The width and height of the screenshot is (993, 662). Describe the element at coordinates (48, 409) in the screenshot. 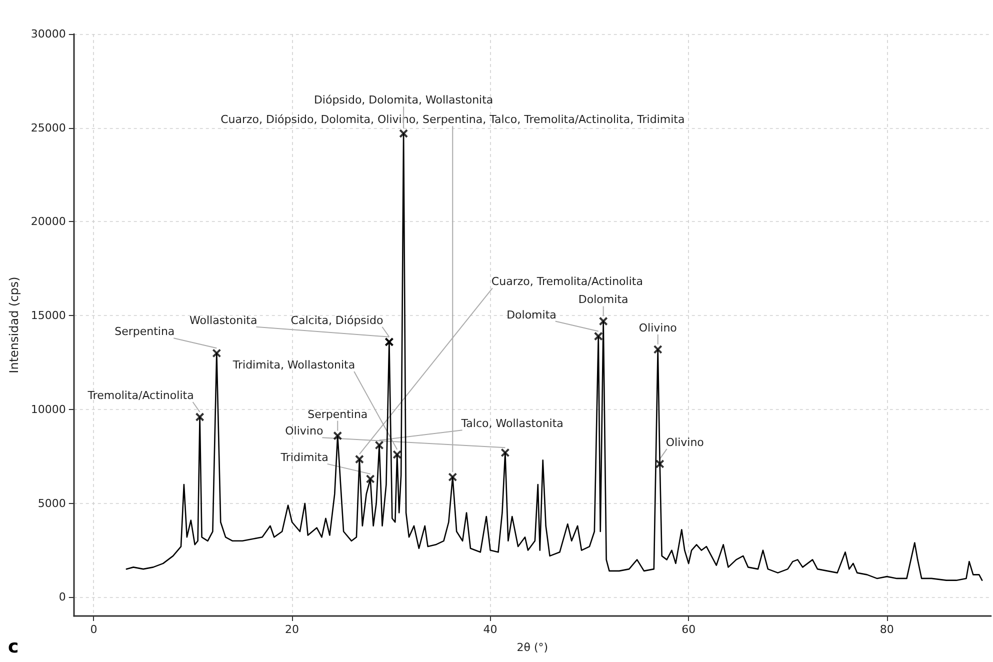

I see `y-tick-label: 10000` at that location.